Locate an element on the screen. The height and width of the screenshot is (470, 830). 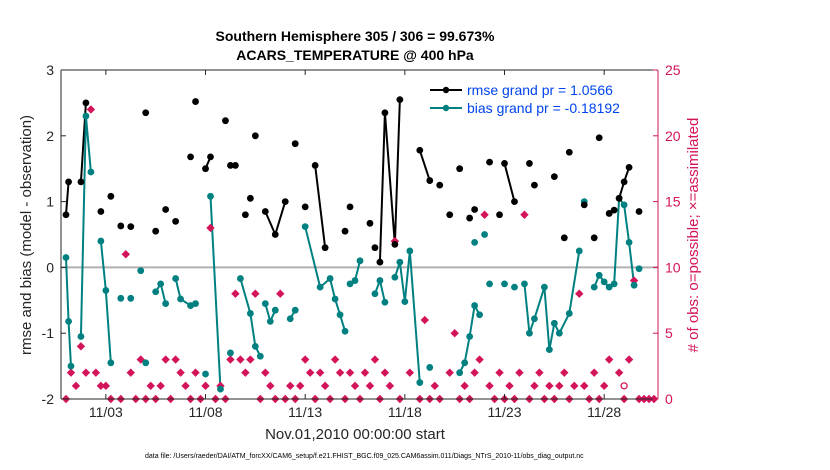
x-axis-label: Nov.01,2010 00:00:00 start is located at coordinates (355, 434).